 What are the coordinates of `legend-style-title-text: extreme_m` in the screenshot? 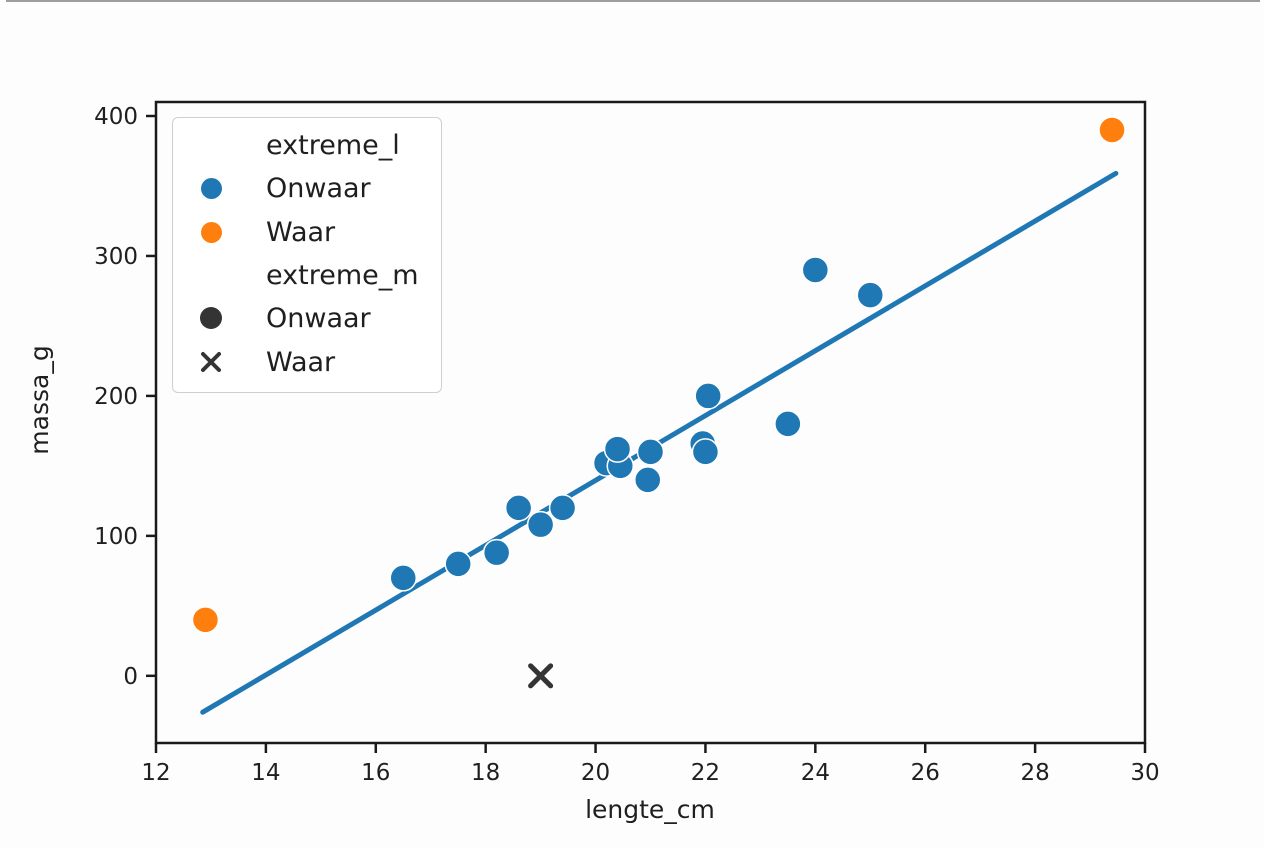 It's located at (342, 275).